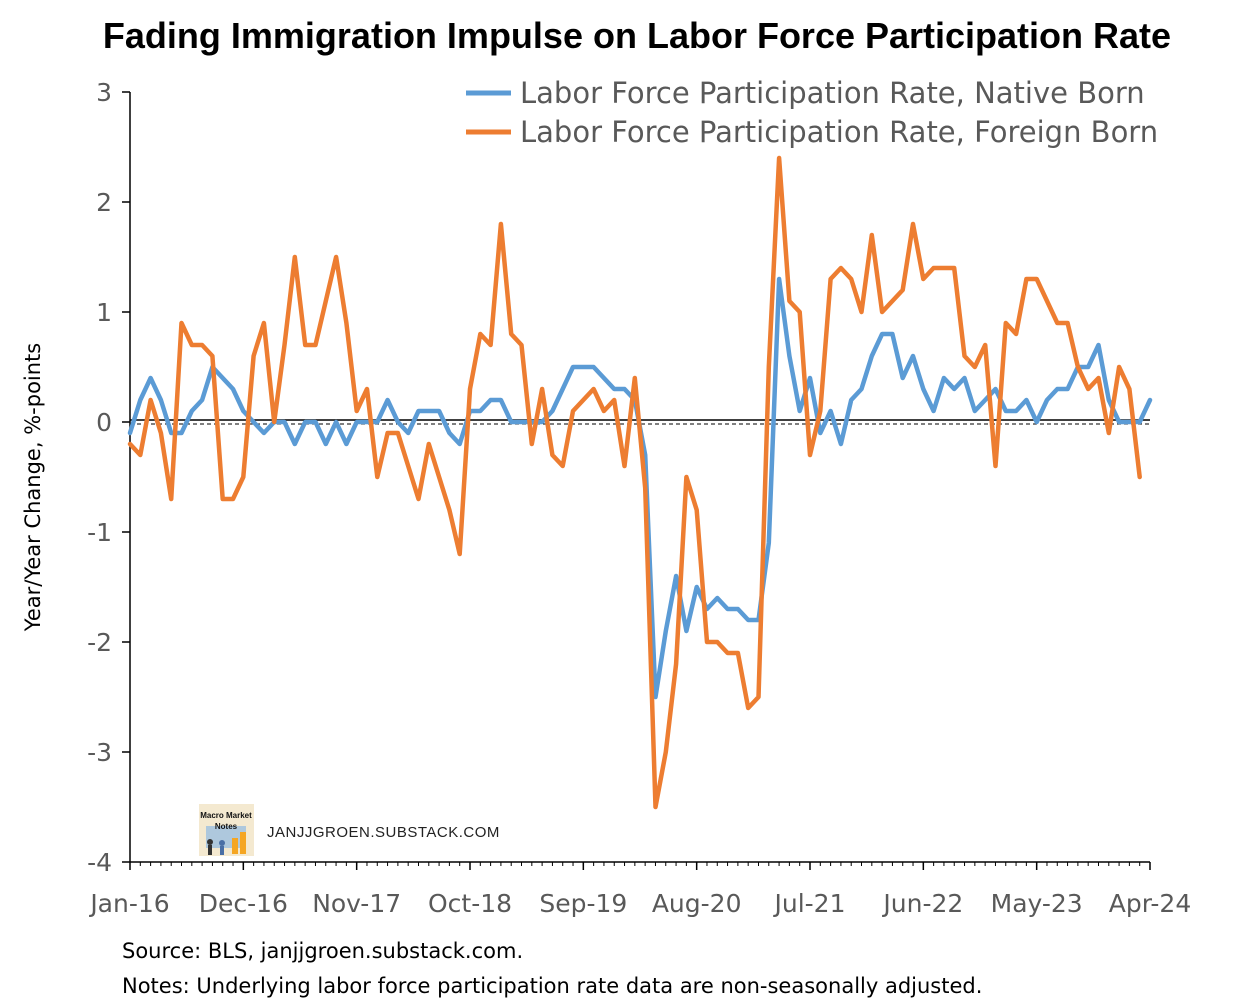  Describe the element at coordinates (583, 903) in the screenshot. I see `x-tick-label: Sep-19` at that location.